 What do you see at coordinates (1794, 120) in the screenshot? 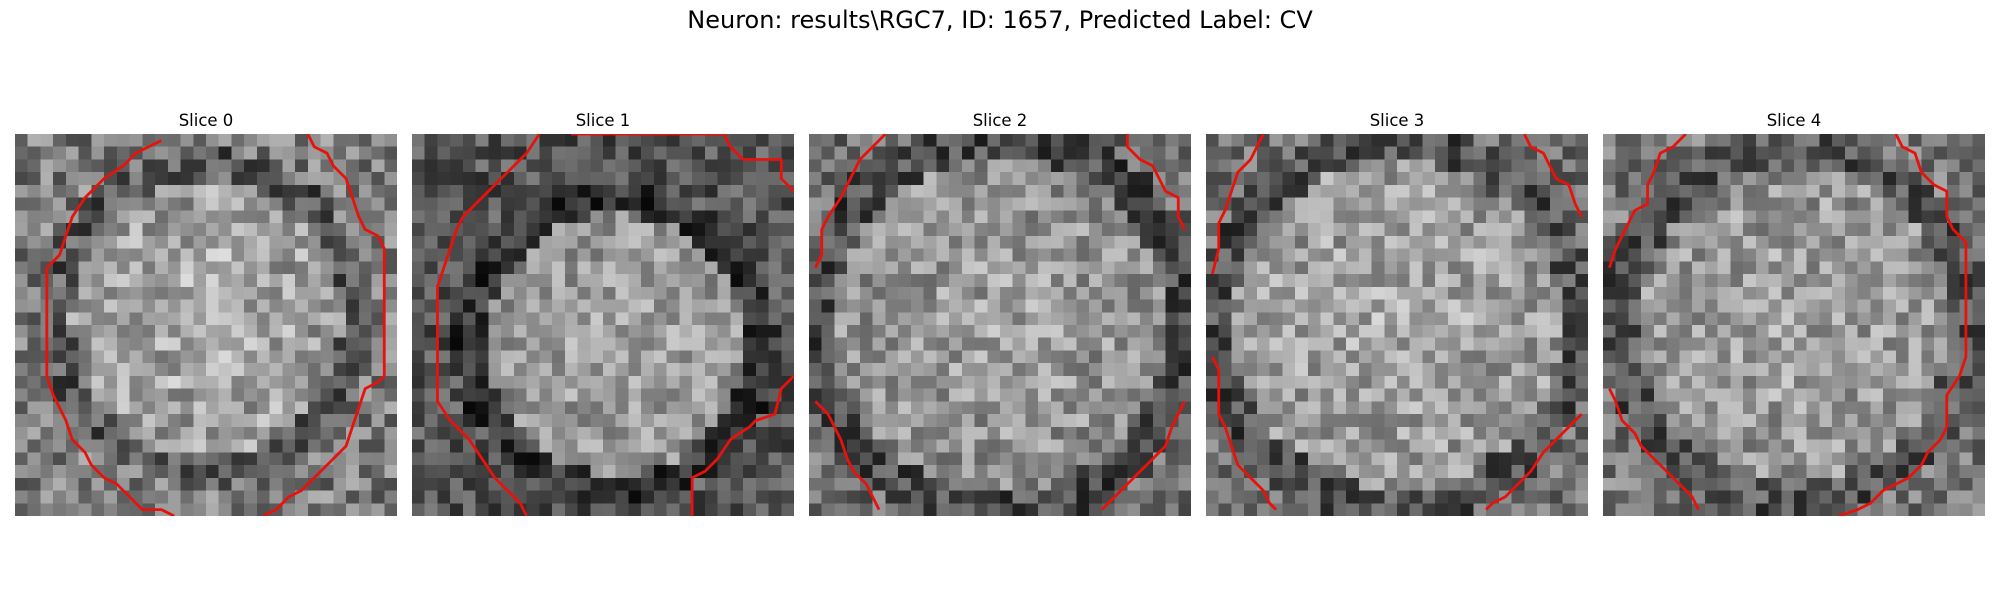
I see `slice-title-4: Slice 4` at bounding box center [1794, 120].